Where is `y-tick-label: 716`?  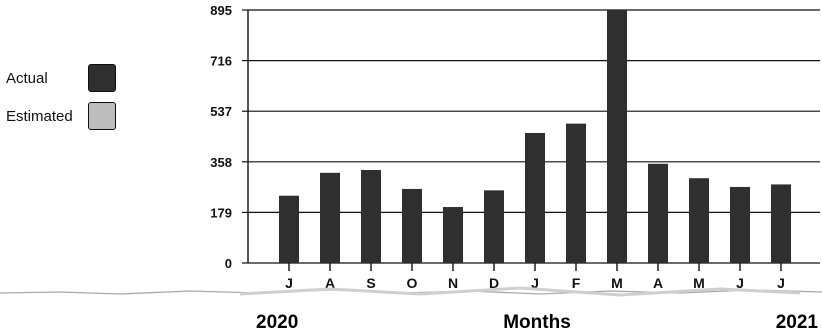
y-tick-label: 716 is located at coordinates (221, 61).